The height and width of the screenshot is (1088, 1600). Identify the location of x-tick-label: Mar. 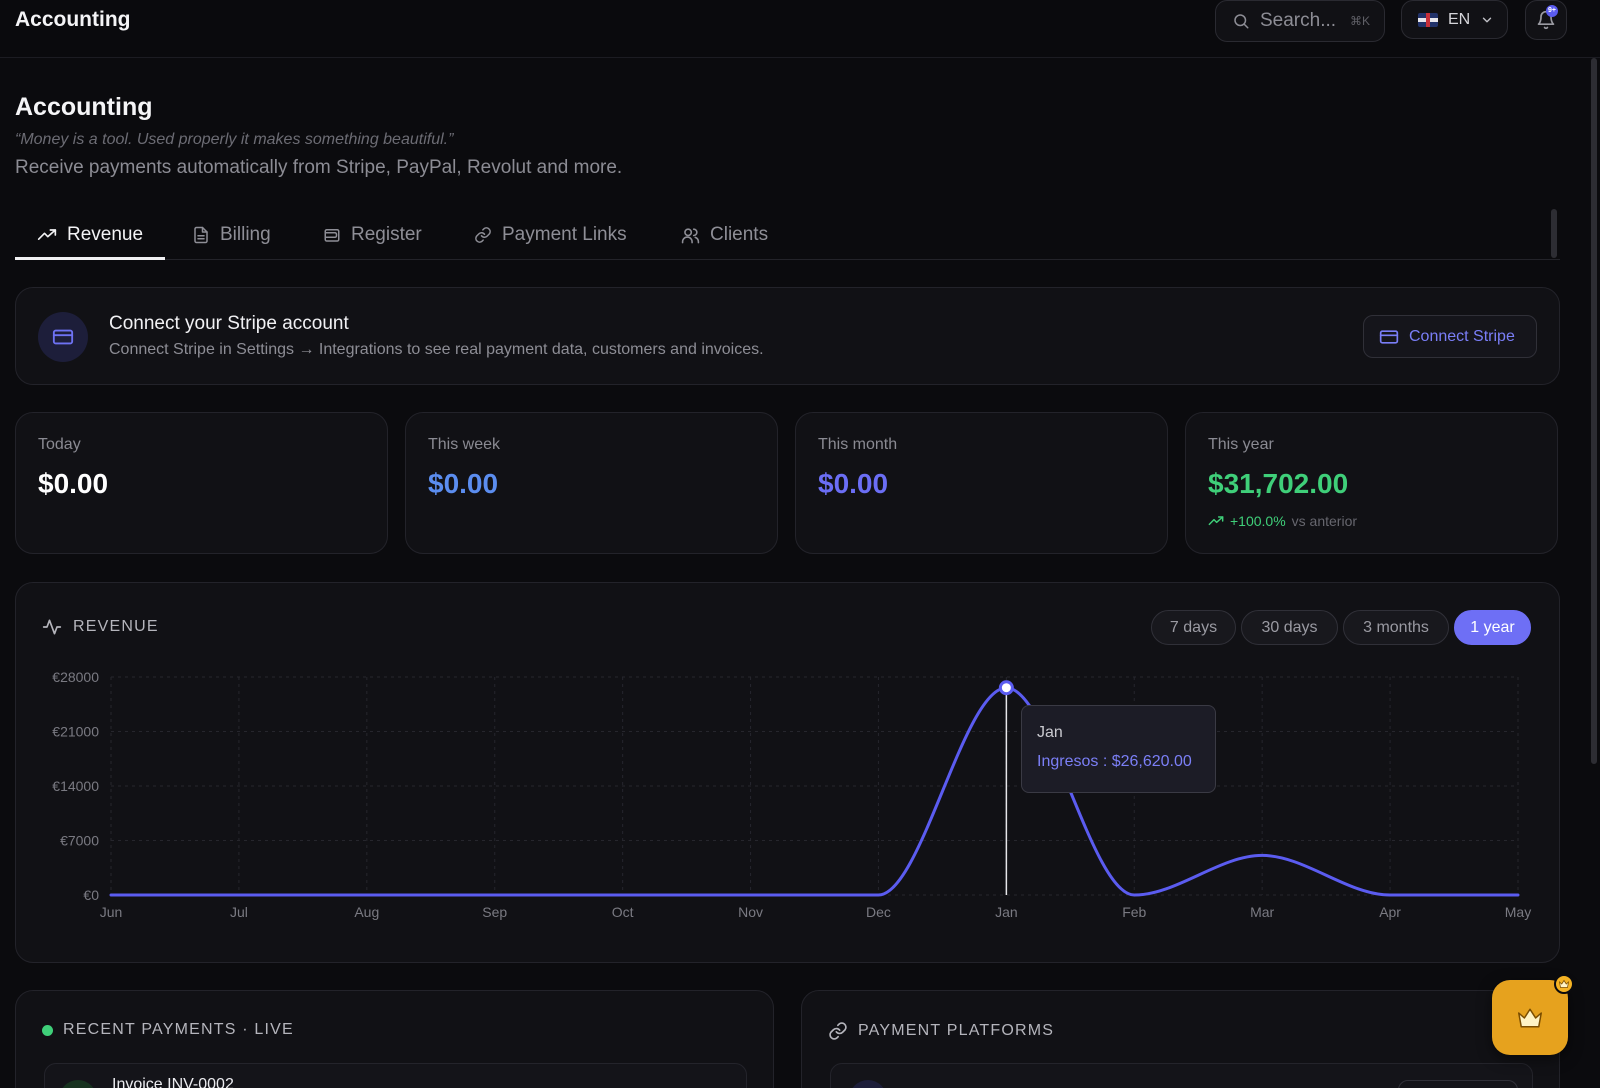
(1262, 912).